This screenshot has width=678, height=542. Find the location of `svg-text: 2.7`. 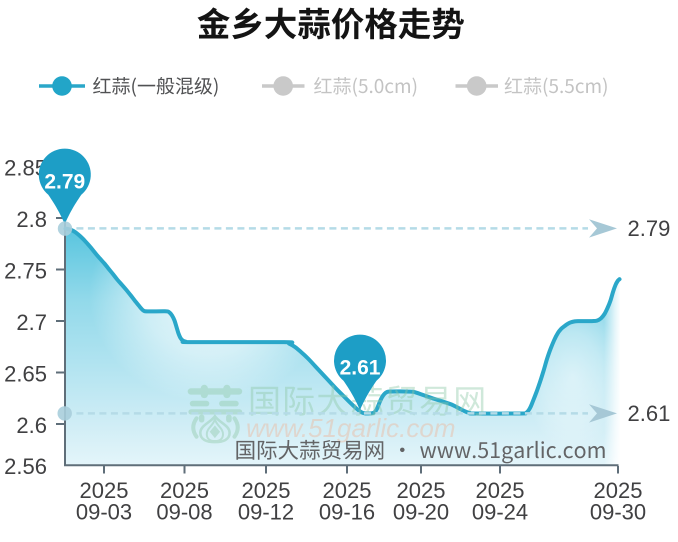

svg-text: 2.7 is located at coordinates (31, 322).